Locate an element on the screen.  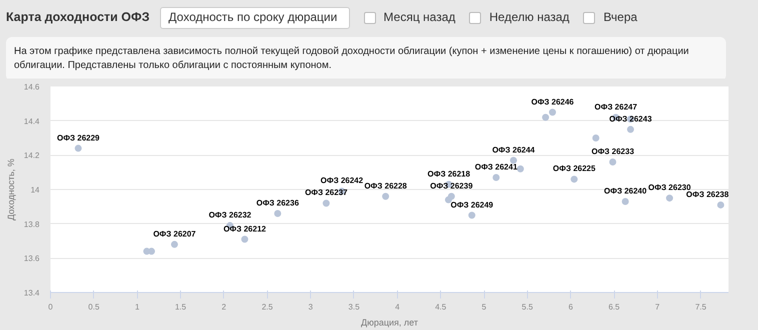
y-tick-label: 13.6 is located at coordinates (32, 259).